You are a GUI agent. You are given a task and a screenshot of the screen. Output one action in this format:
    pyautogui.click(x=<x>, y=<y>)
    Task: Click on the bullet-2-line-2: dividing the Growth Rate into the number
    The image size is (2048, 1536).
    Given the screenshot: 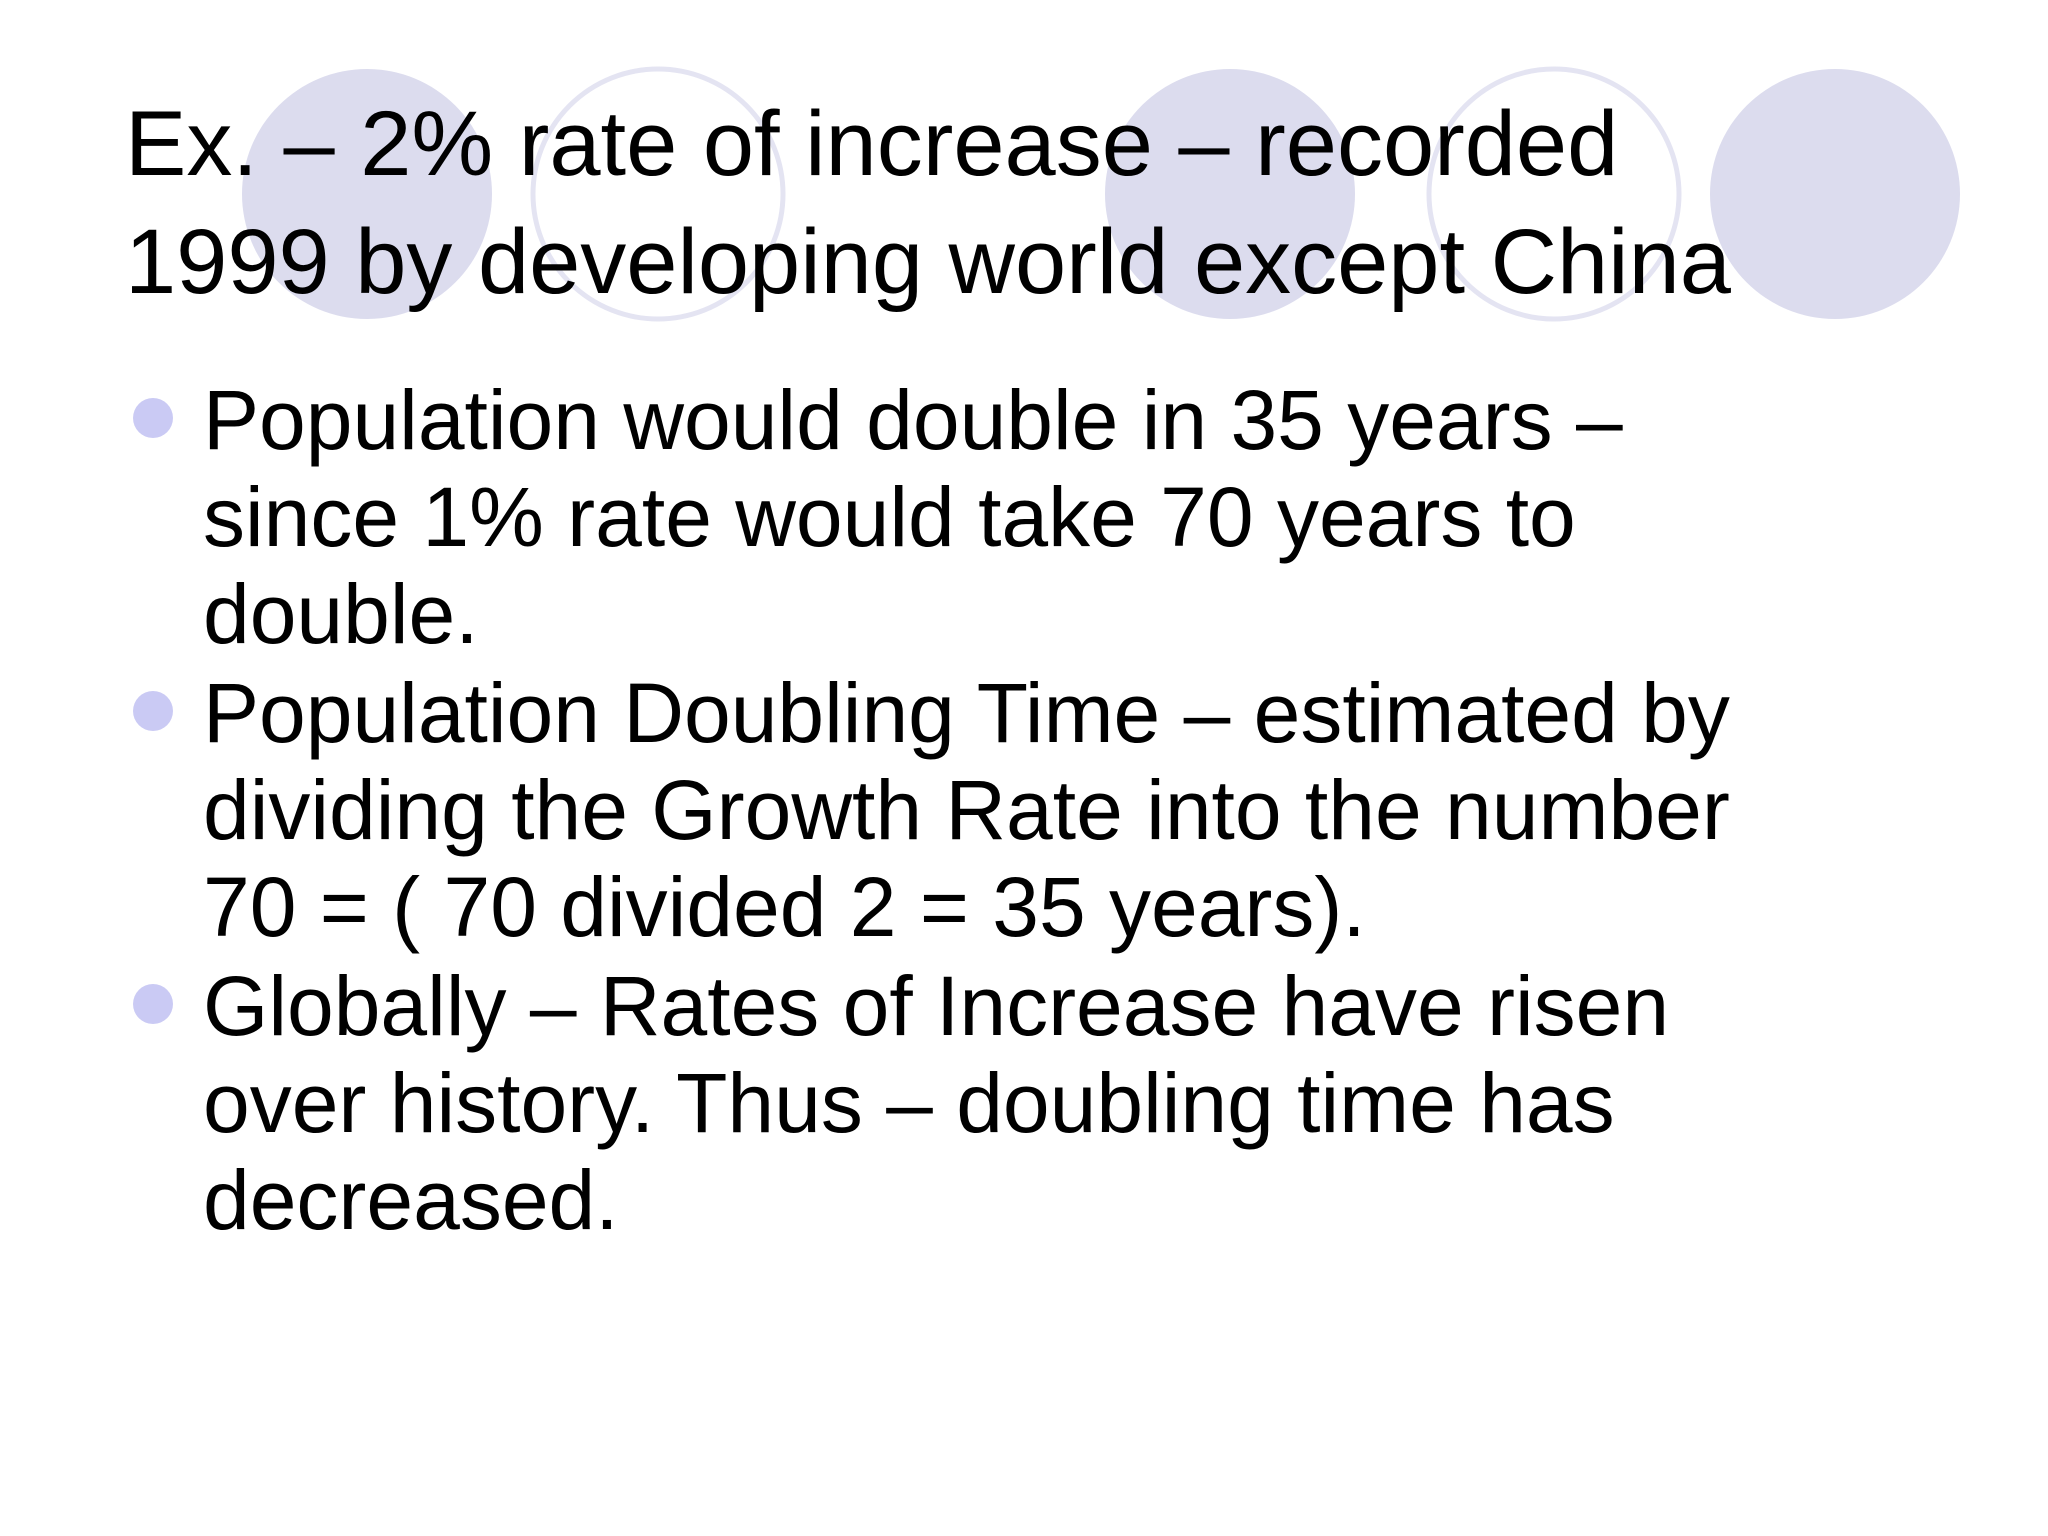 What is the action you would take?
    pyautogui.click(x=966, y=810)
    